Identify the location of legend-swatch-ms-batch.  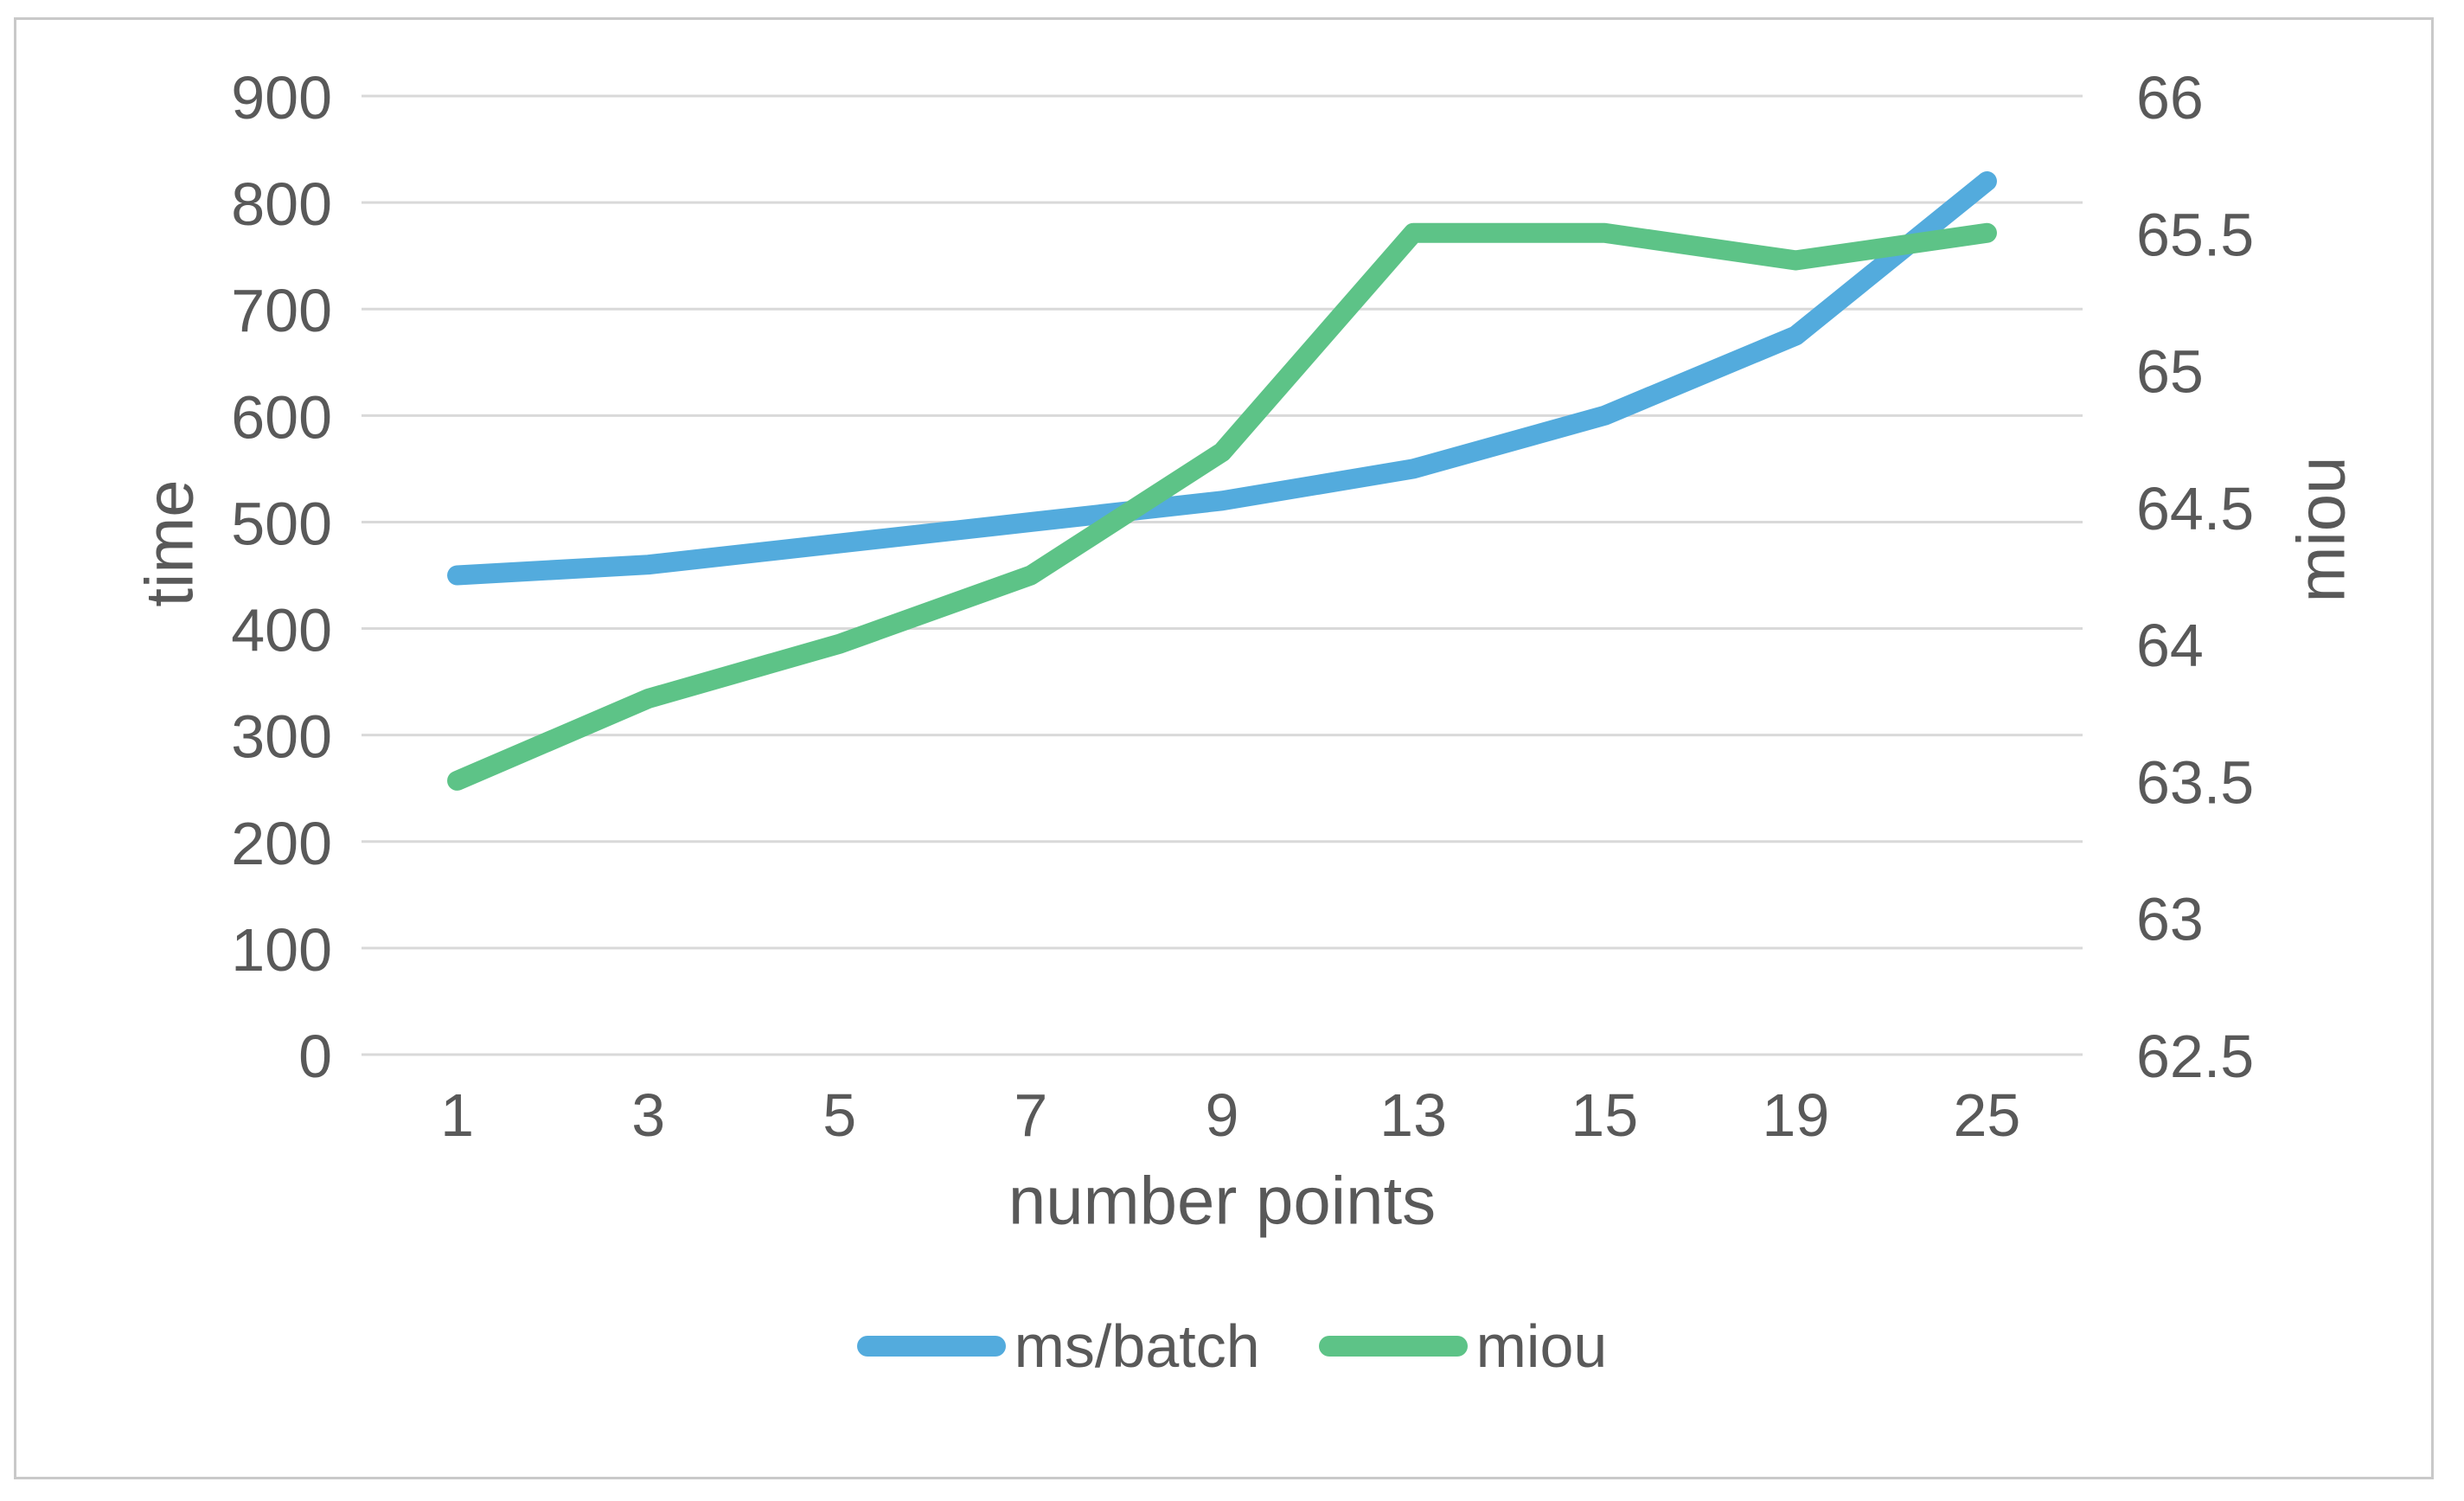
(931, 1346).